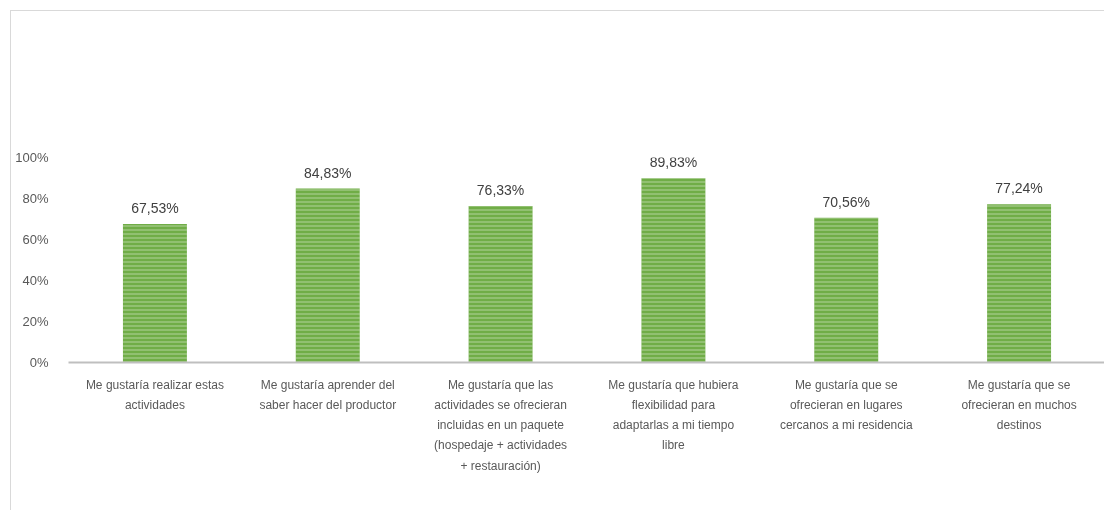  I want to click on data-label: 77,24%, so click(1019, 188).